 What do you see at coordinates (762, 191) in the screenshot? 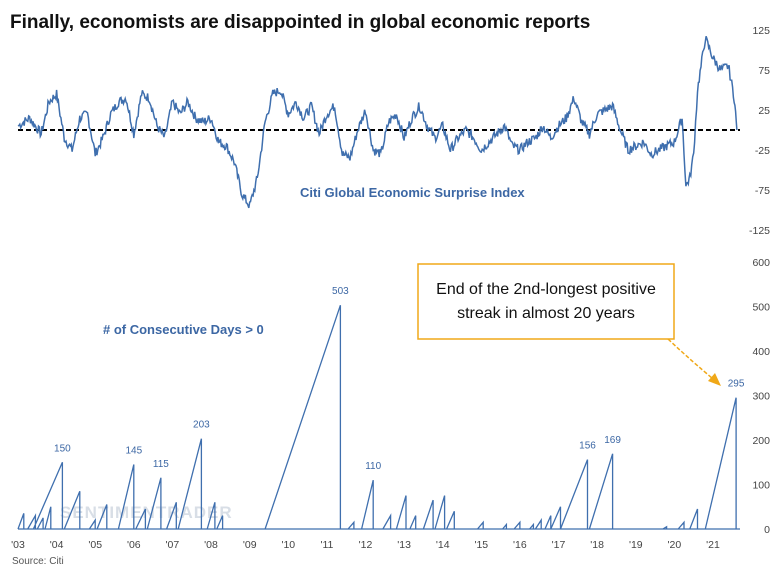
I see `top-y-tick-label: -75` at bounding box center [762, 191].